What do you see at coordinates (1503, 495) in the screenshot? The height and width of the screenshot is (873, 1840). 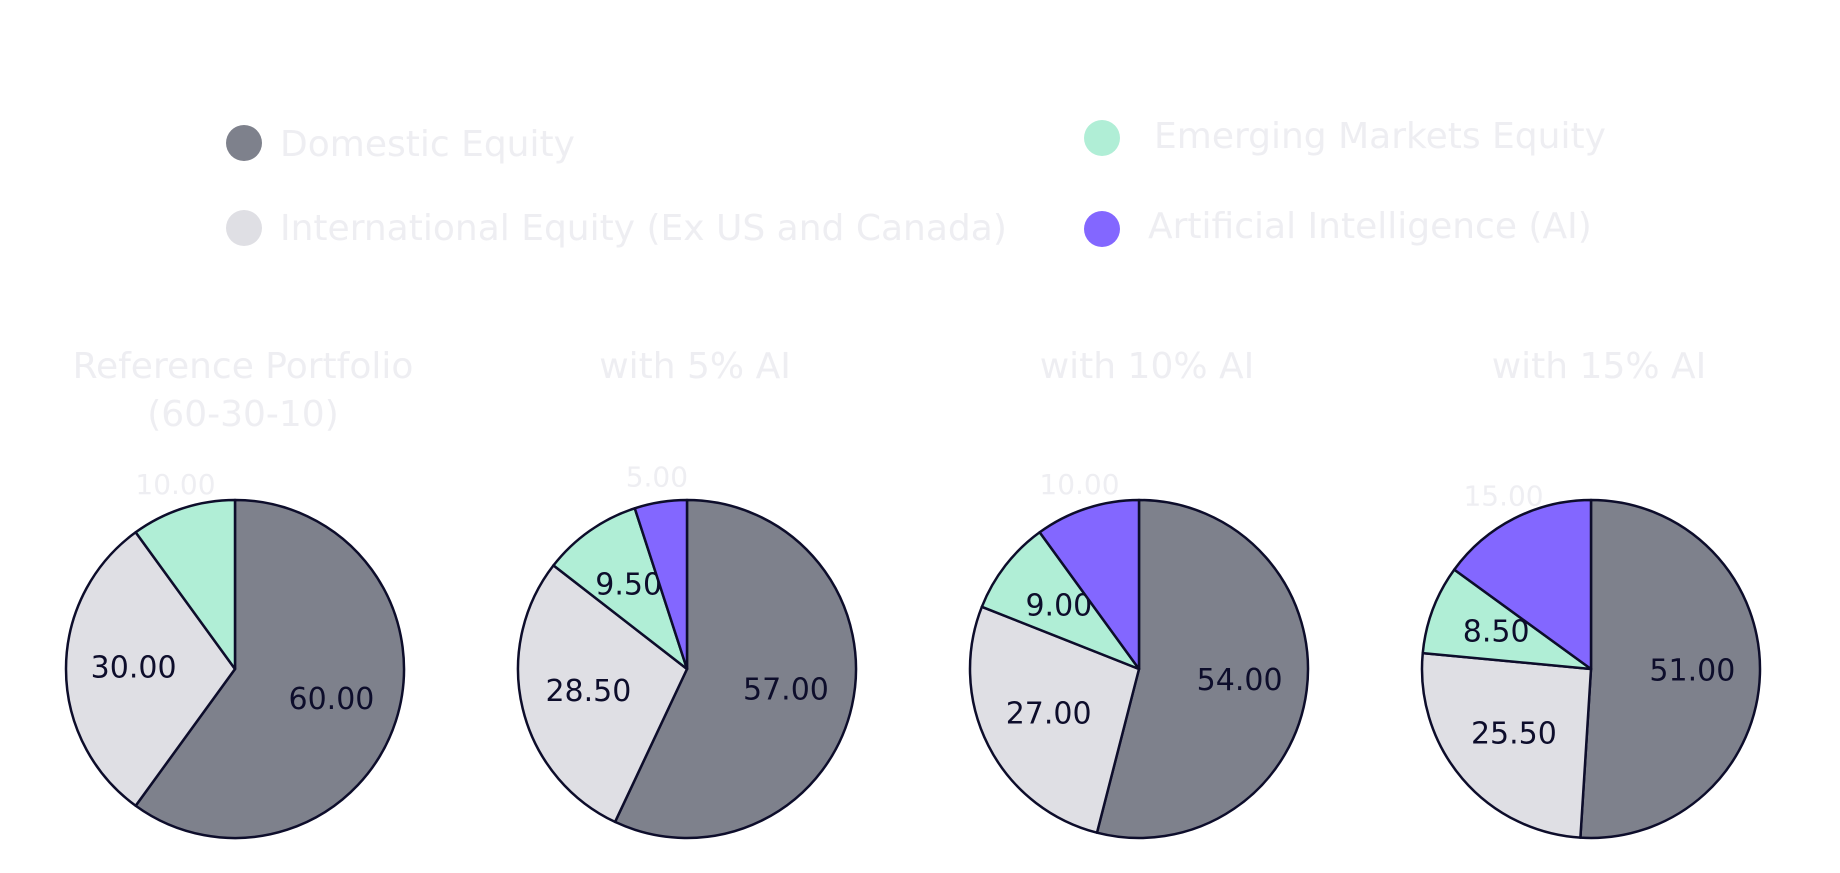 I see `value-label: 15.00` at bounding box center [1503, 495].